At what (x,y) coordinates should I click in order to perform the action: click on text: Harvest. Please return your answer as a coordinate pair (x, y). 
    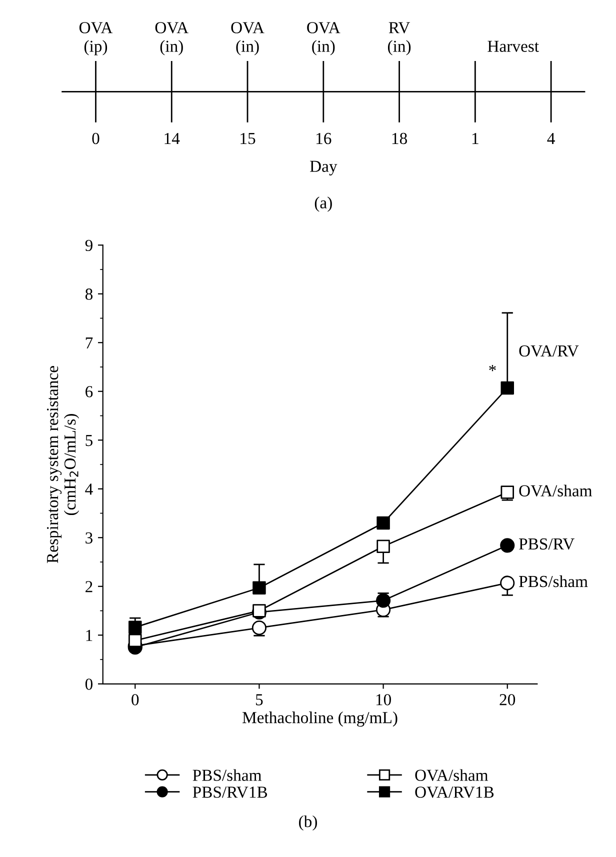
    Looking at the image, I should click on (513, 46).